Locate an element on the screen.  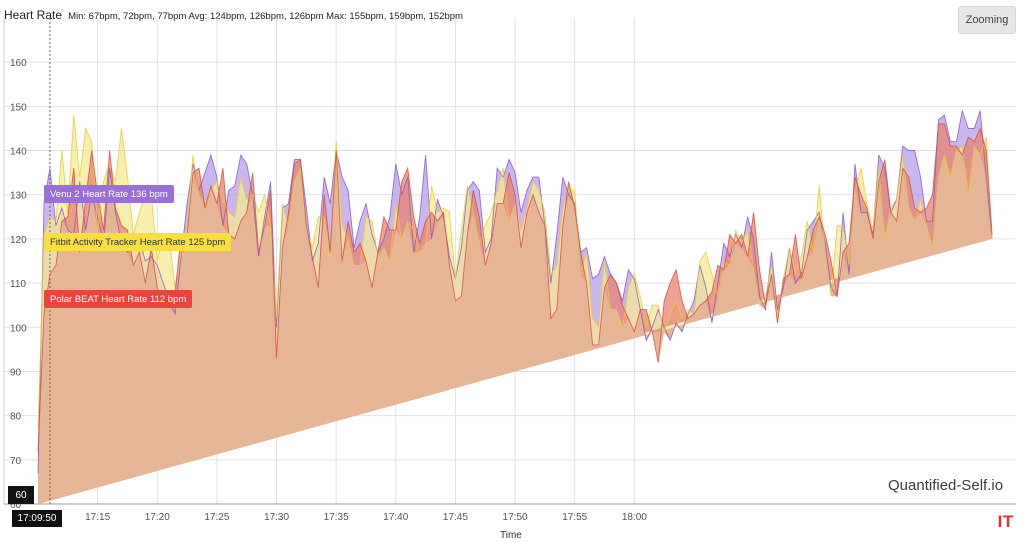
touchit-a: TOUCH is located at coordinates (966, 521).